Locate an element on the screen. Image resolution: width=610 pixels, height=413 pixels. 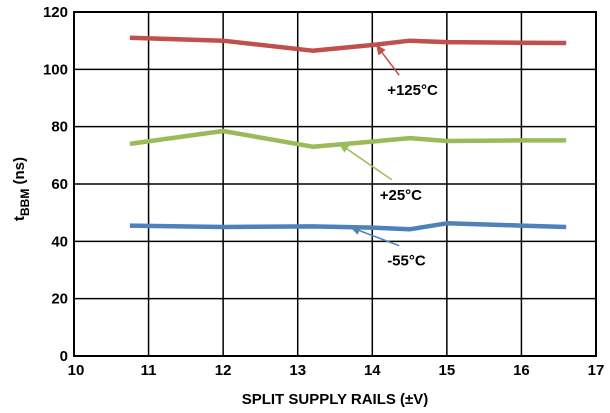
y-tick-label: 120 is located at coordinates (55, 12).